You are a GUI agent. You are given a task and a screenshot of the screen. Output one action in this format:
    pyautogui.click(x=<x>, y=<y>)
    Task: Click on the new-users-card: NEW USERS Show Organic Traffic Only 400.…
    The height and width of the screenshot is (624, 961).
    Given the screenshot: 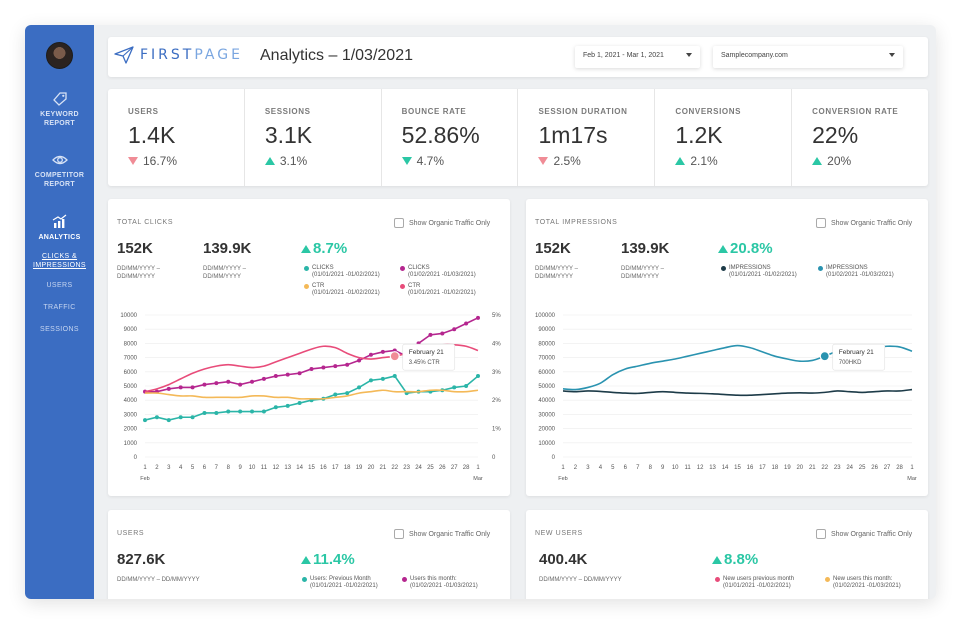 What is the action you would take?
    pyautogui.click(x=727, y=554)
    